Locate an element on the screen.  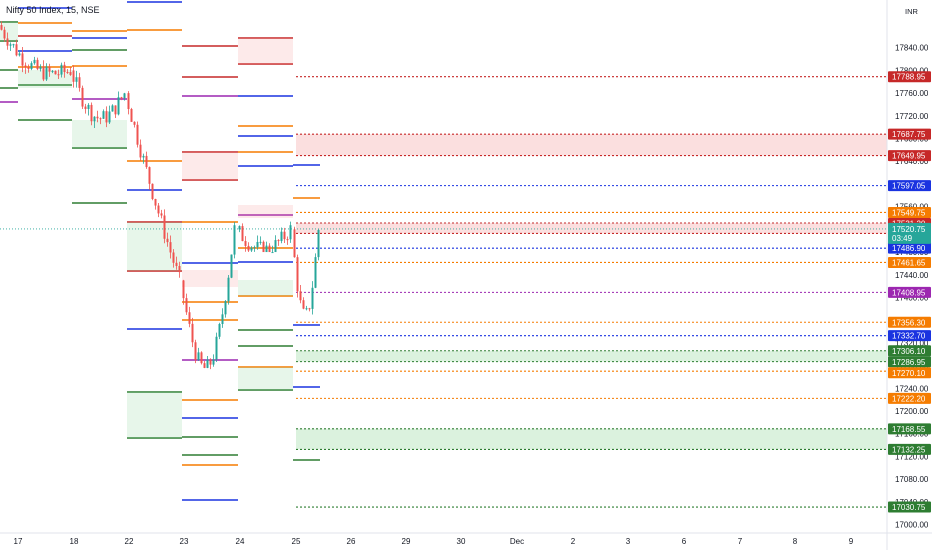
price-tag: 17549.75 is located at coordinates (909, 212).